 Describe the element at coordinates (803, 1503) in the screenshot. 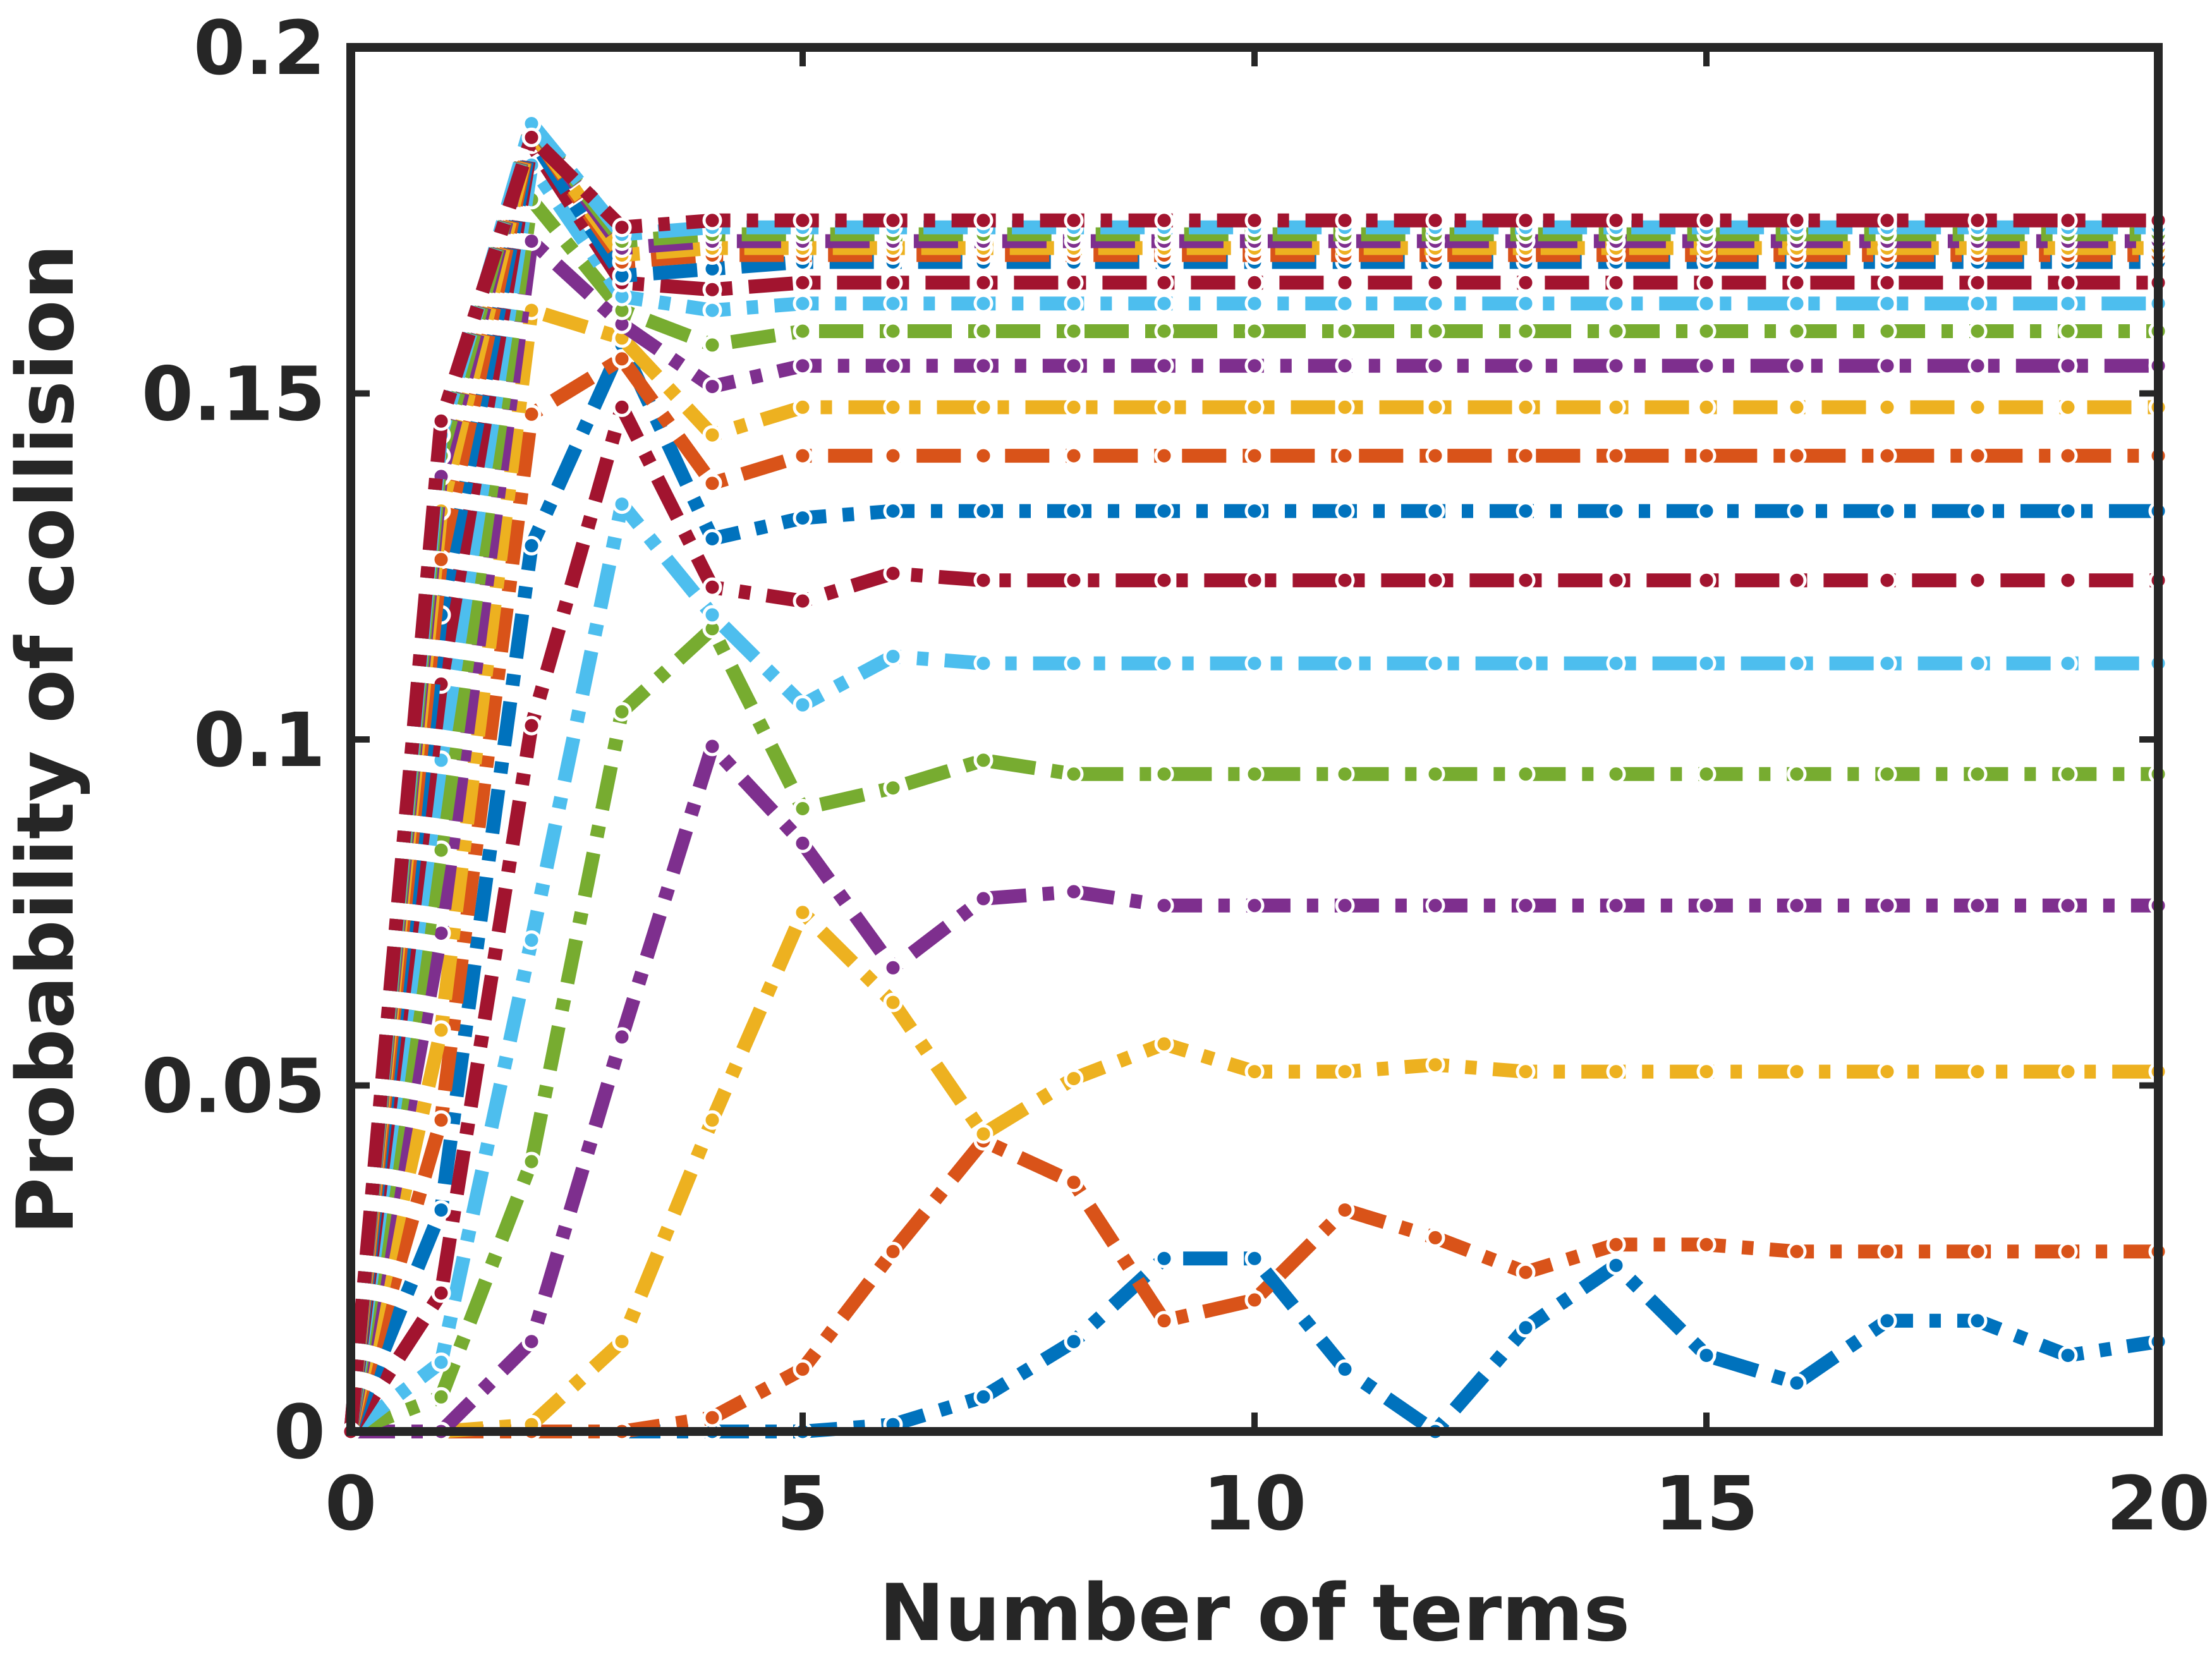

I see `x-tick-label: 5` at that location.